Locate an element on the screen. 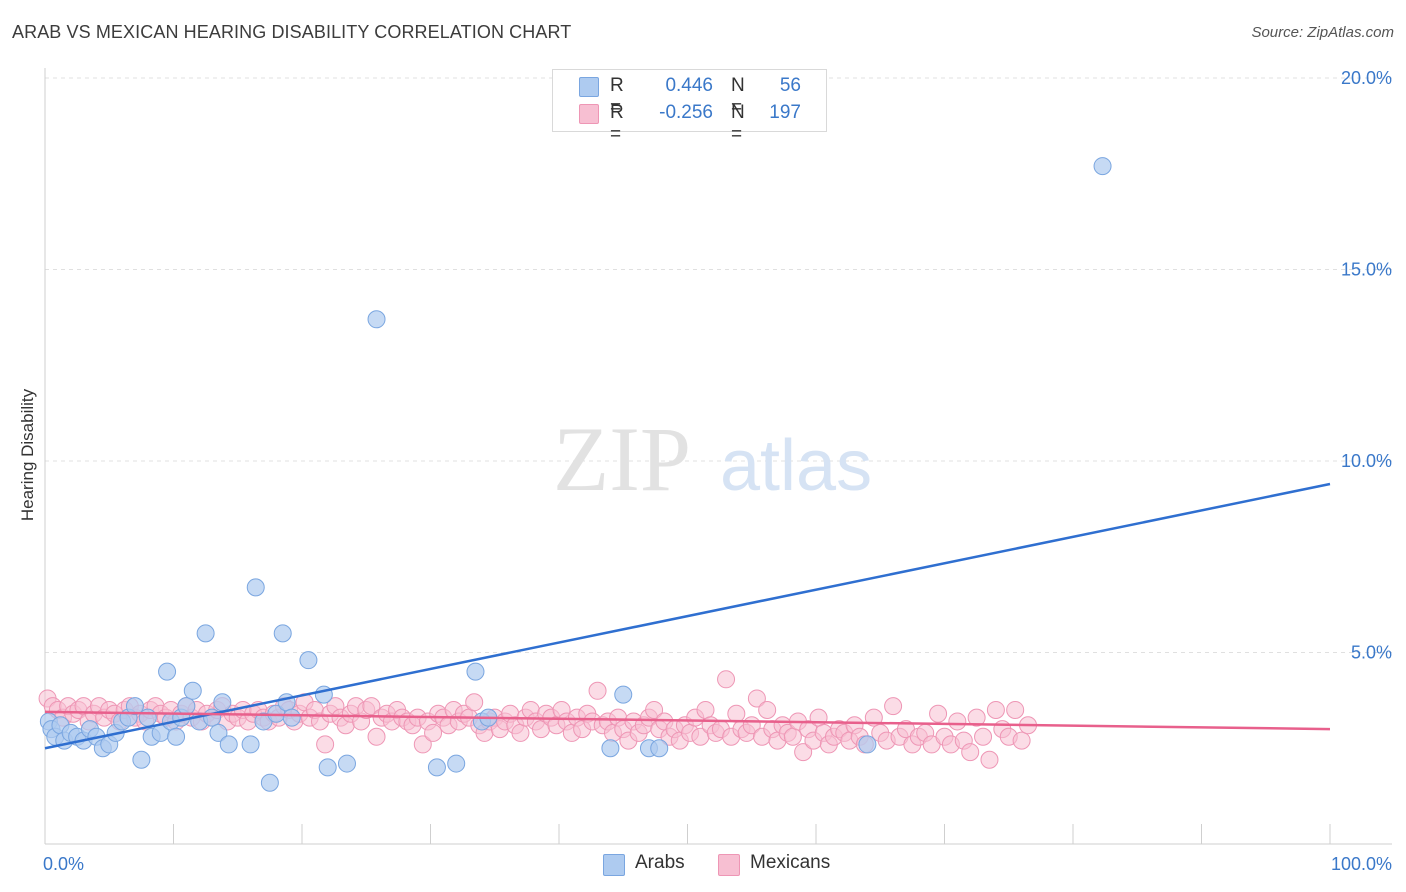 The width and height of the screenshot is (1406, 892). y-tick-label: 20.0% is located at coordinates (1366, 78).